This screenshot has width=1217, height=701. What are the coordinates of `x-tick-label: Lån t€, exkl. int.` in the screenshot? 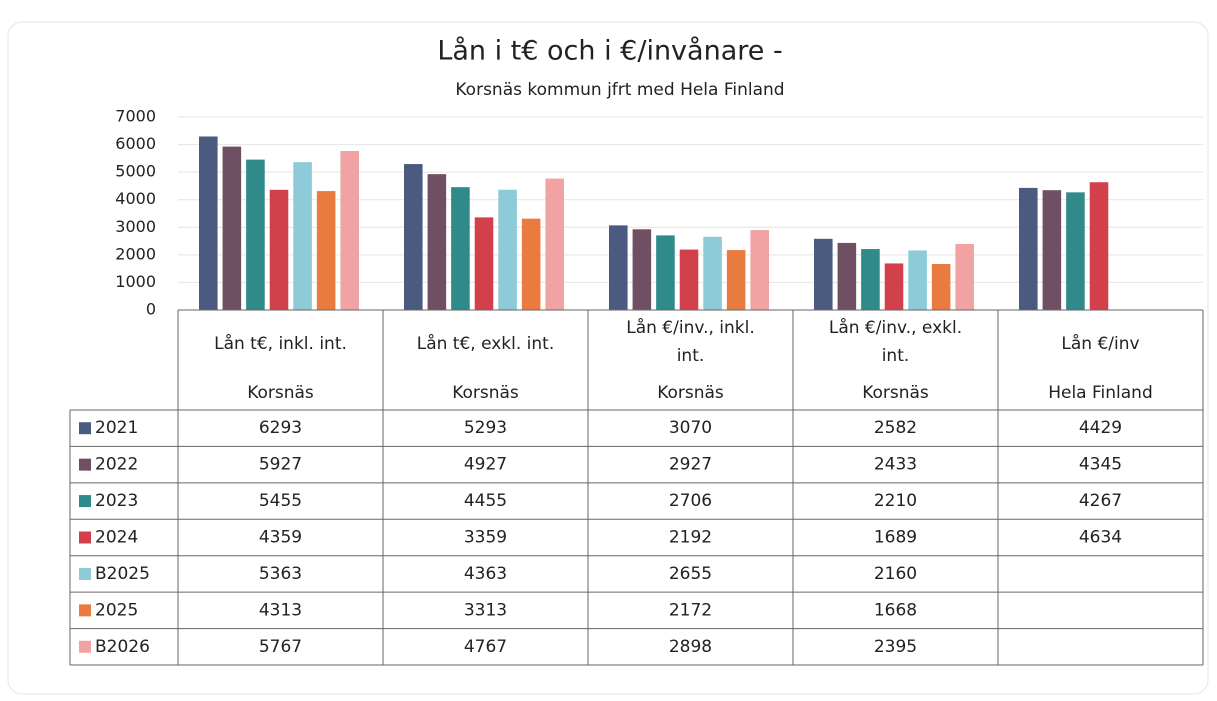 It's located at (486, 343).